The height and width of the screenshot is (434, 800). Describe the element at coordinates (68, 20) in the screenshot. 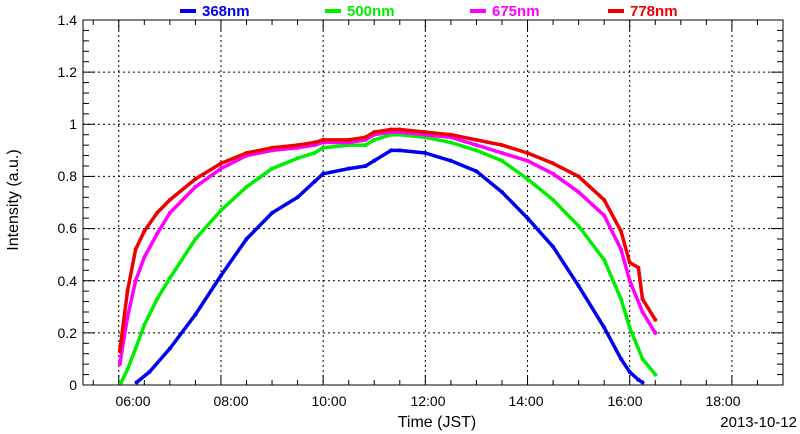

I see `y-tick-label: 1.4` at that location.